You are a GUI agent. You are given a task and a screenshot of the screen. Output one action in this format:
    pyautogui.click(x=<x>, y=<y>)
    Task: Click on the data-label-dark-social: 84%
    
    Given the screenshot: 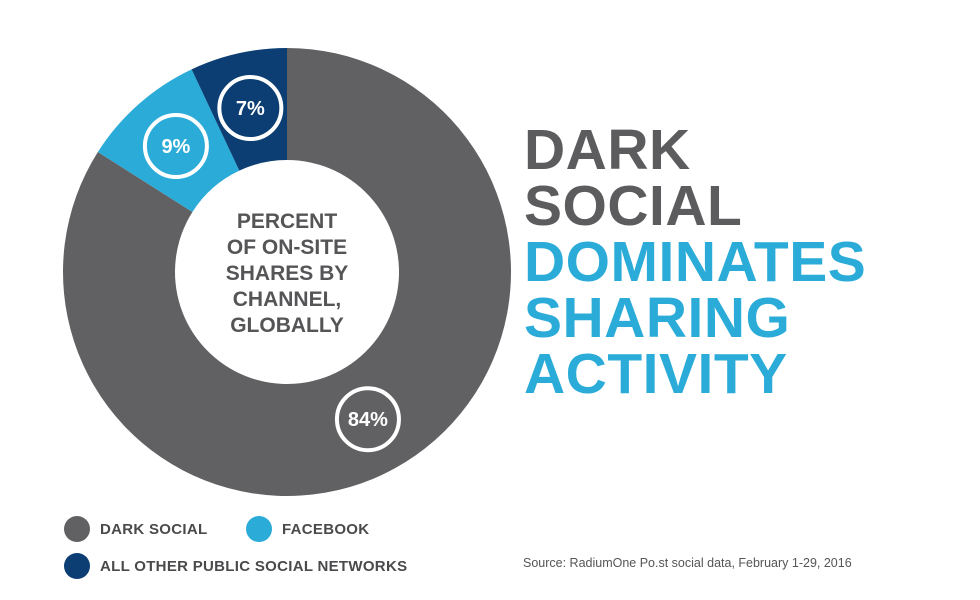 What is the action you would take?
    pyautogui.click(x=367, y=419)
    